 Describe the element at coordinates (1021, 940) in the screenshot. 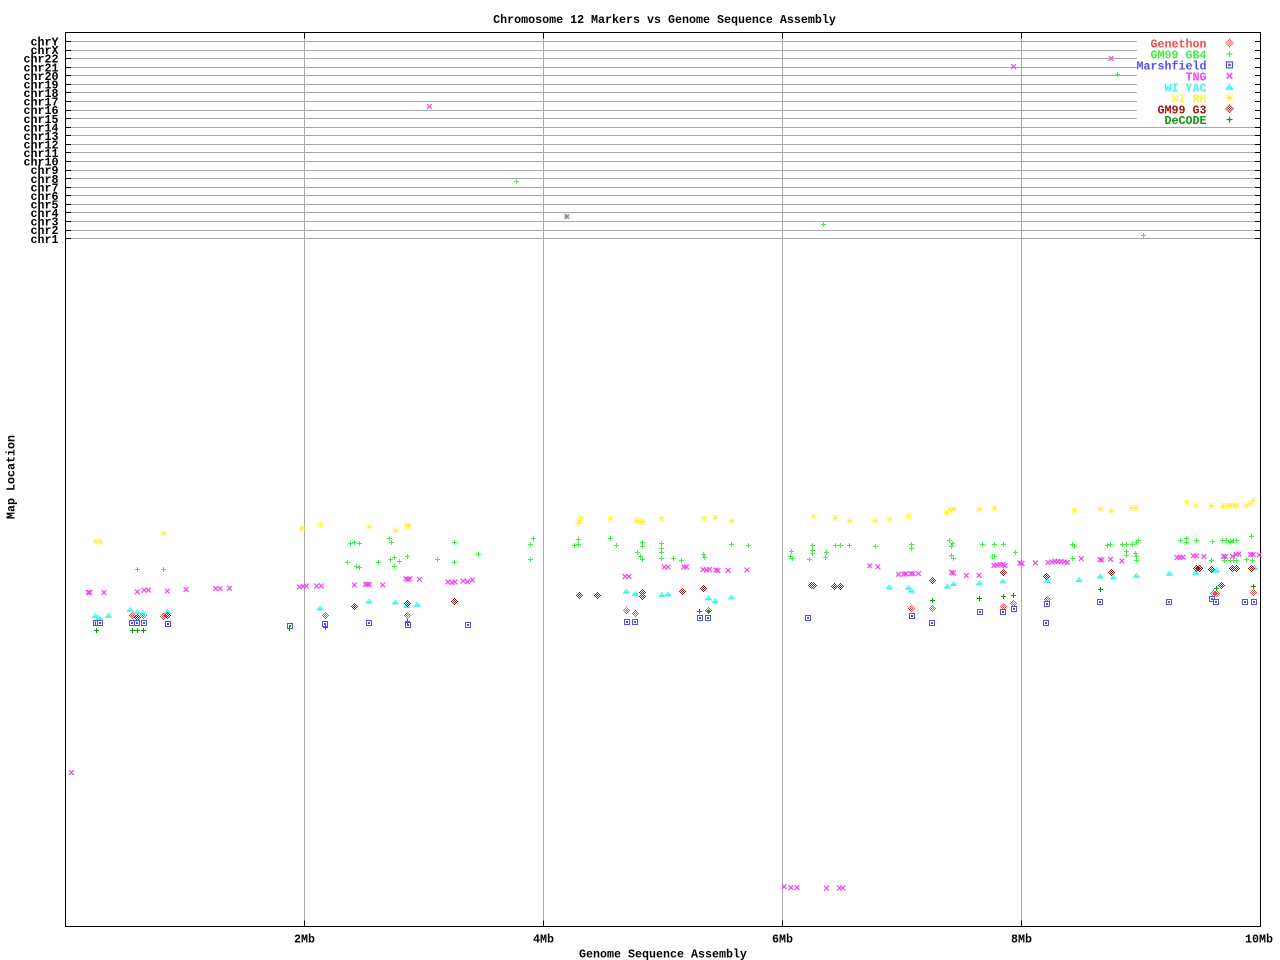

I see `svg-text: 8Mb` at that location.